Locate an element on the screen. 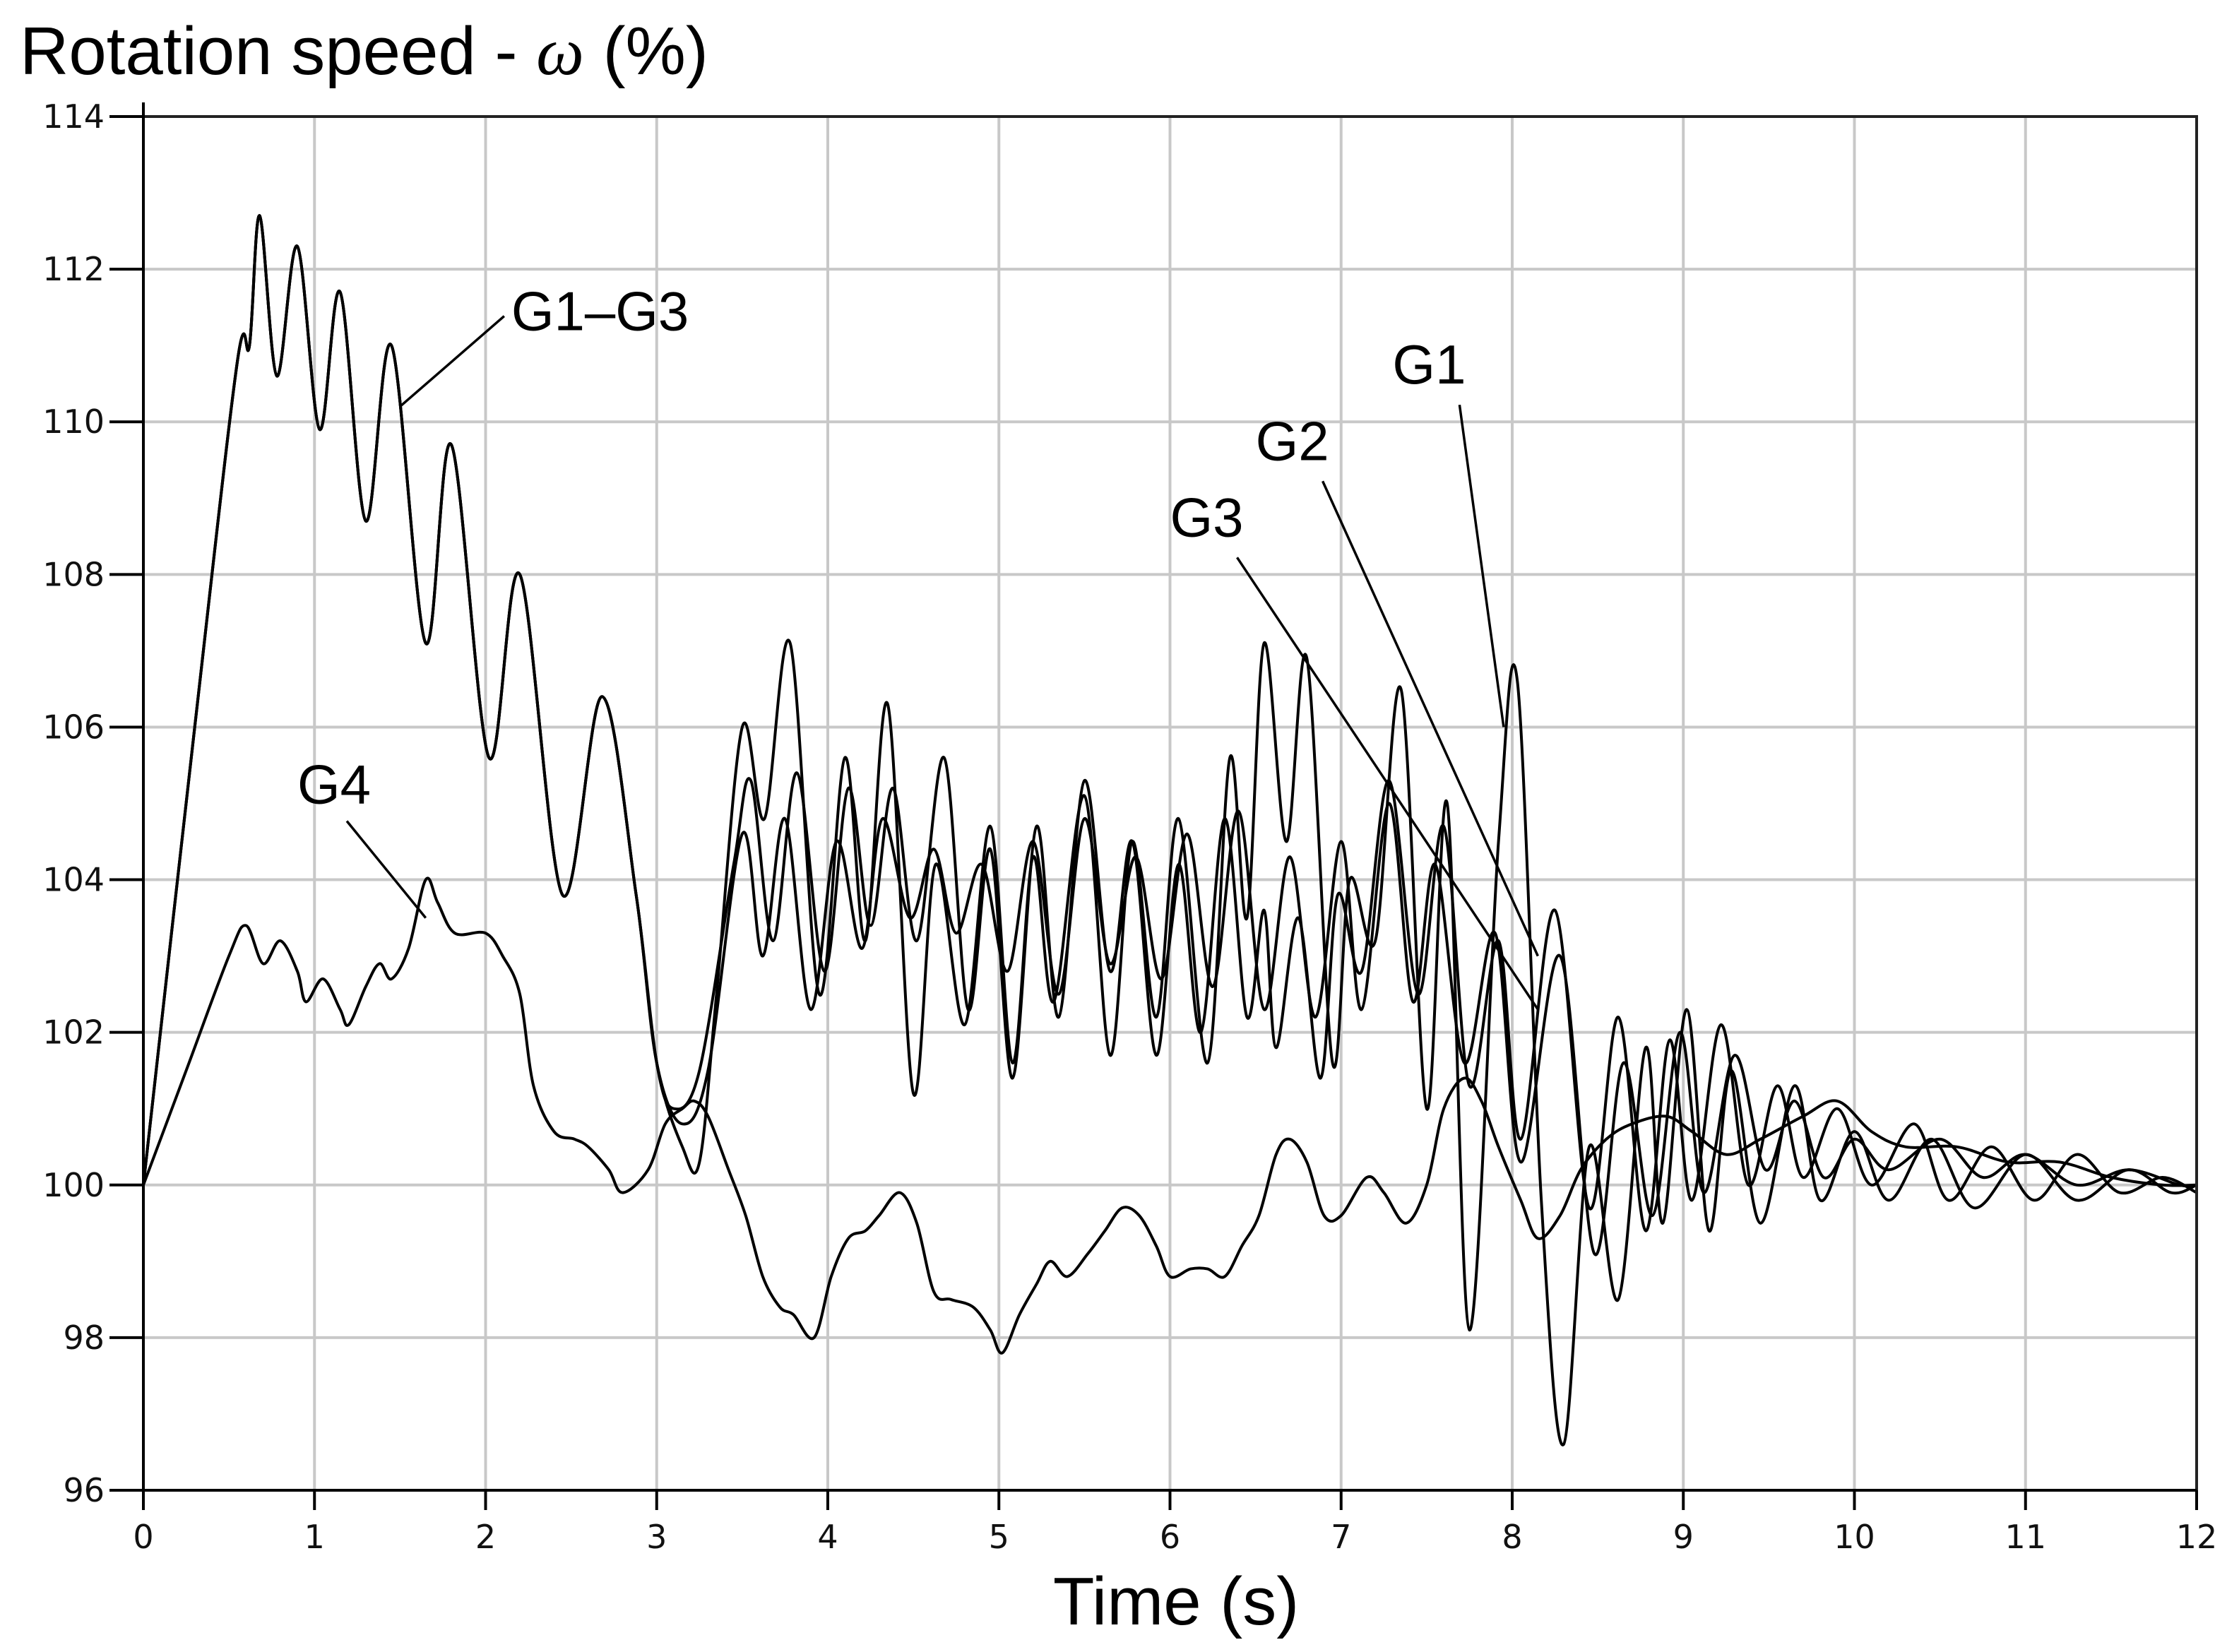  annotation-leader-g2 is located at coordinates (1430, 718).